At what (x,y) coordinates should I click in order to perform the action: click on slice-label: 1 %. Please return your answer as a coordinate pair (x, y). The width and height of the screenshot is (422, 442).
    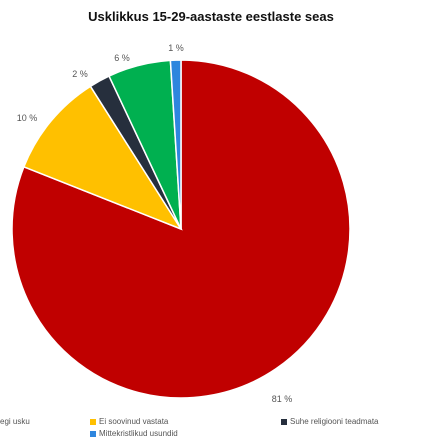
    Looking at the image, I should click on (176, 48).